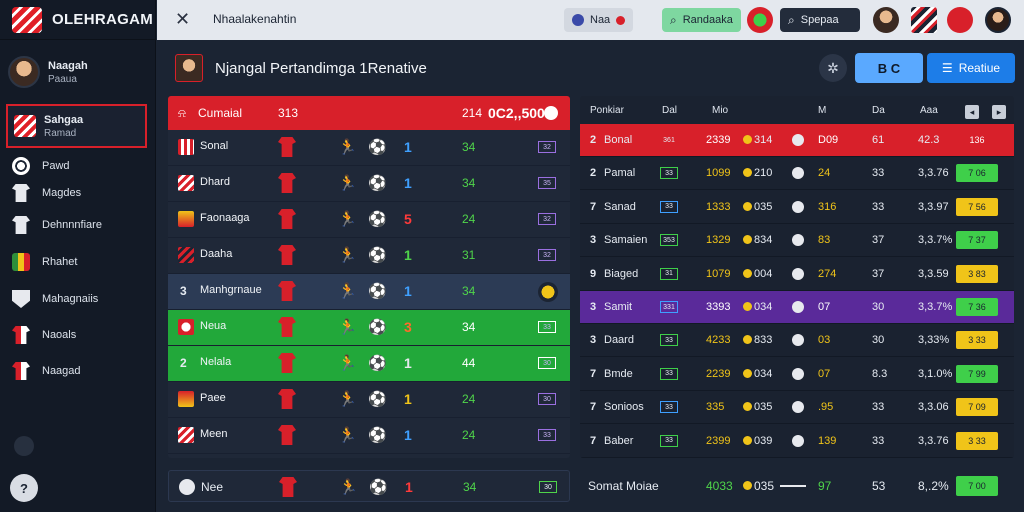 The width and height of the screenshot is (1024, 512). I want to click on standings-row: 2 Pamal 33 1099 210 24 33 3,3.76 7 06, so click(797, 174).